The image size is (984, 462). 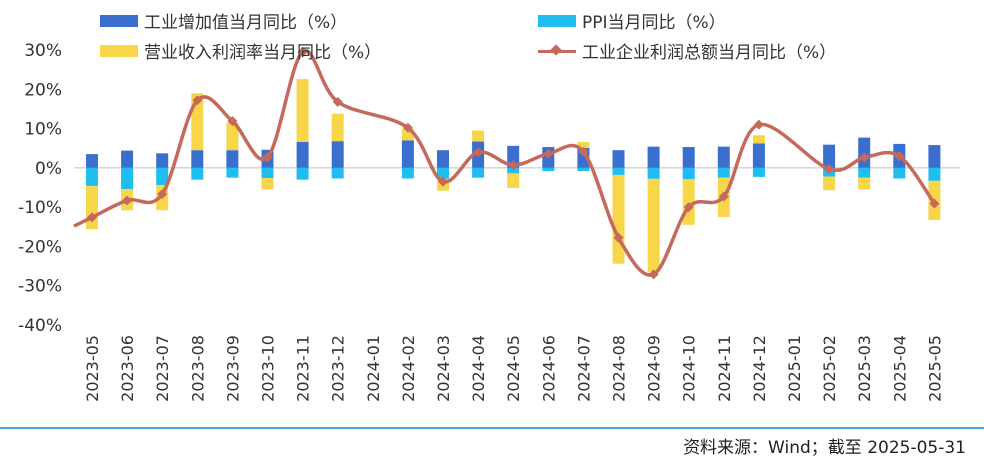 I want to click on y-tick-label: -20%, so click(x=40, y=247).